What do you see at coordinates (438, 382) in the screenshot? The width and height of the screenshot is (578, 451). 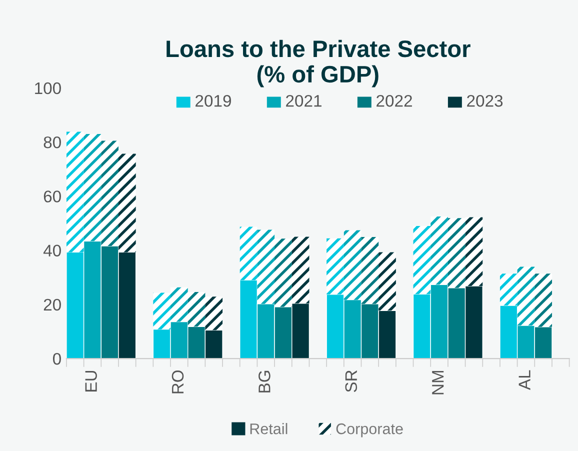 I see `x-tick-label: NM` at bounding box center [438, 382].